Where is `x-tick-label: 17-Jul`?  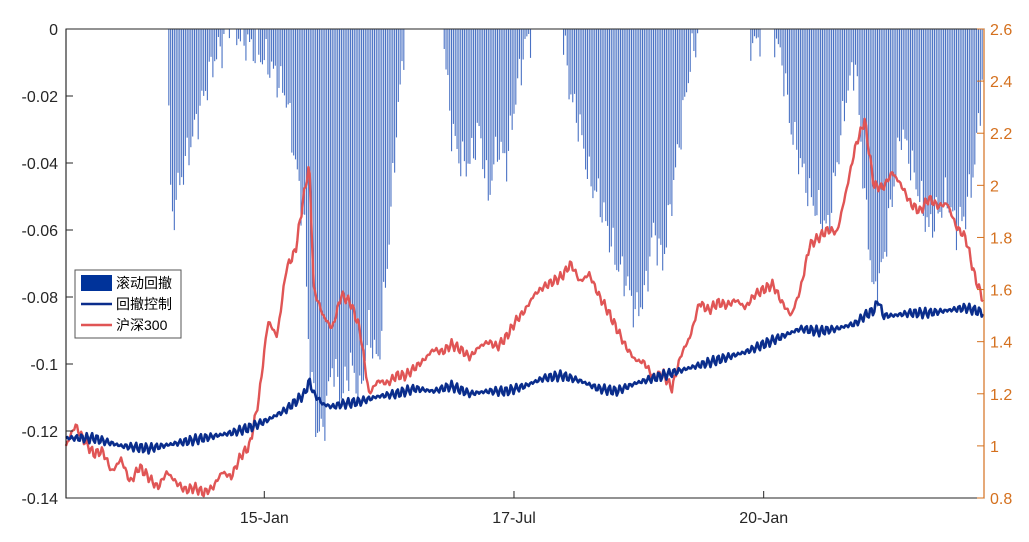
x-tick-label: 17-Jul is located at coordinates (514, 518).